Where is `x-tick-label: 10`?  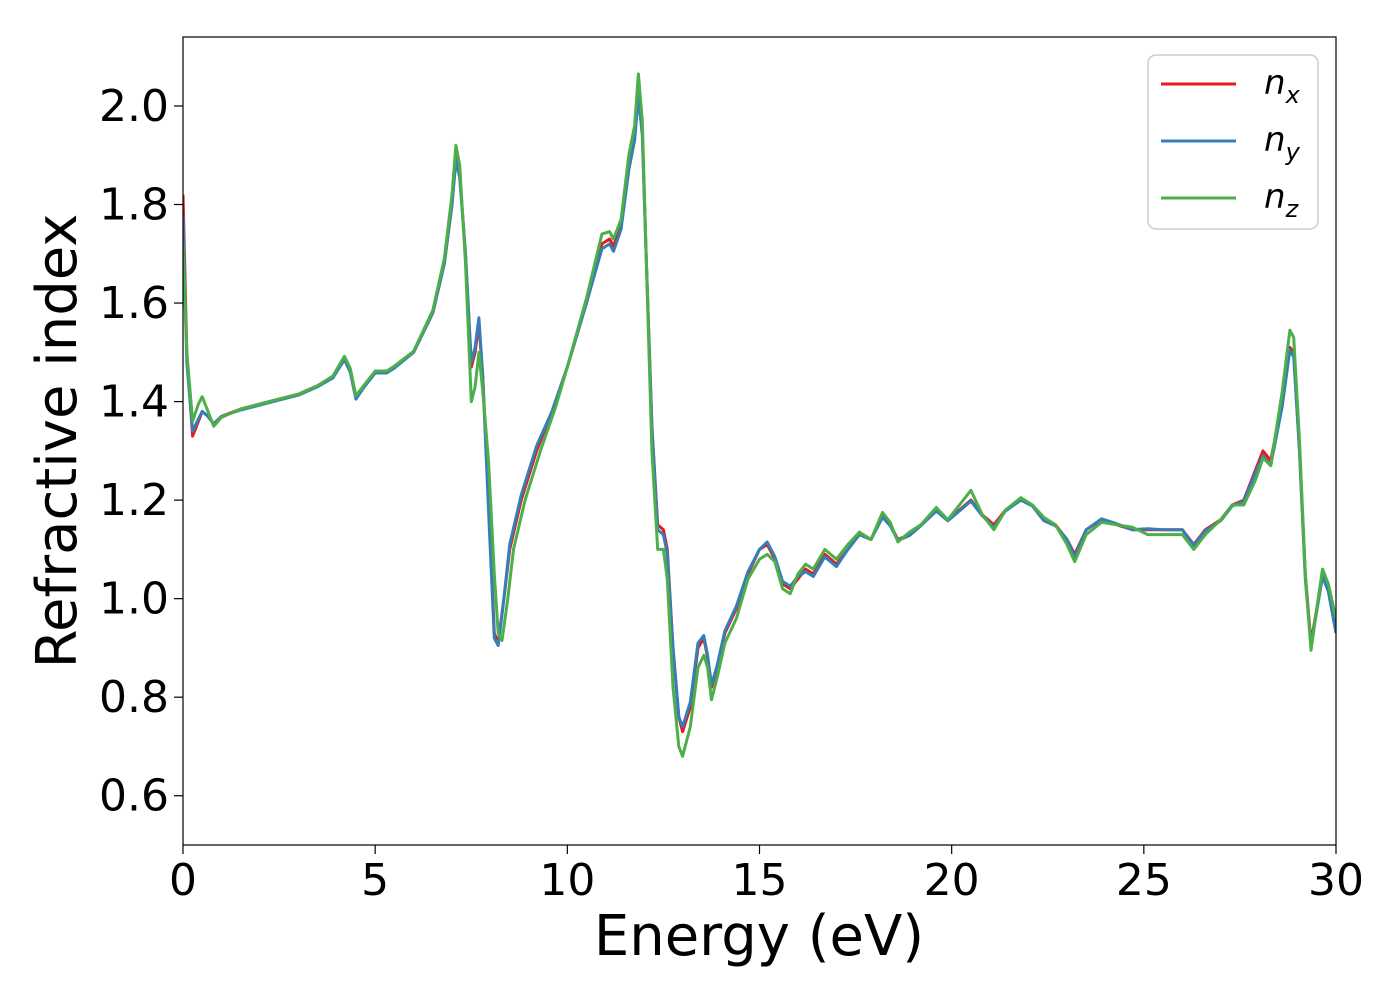 x-tick-label: 10 is located at coordinates (567, 880).